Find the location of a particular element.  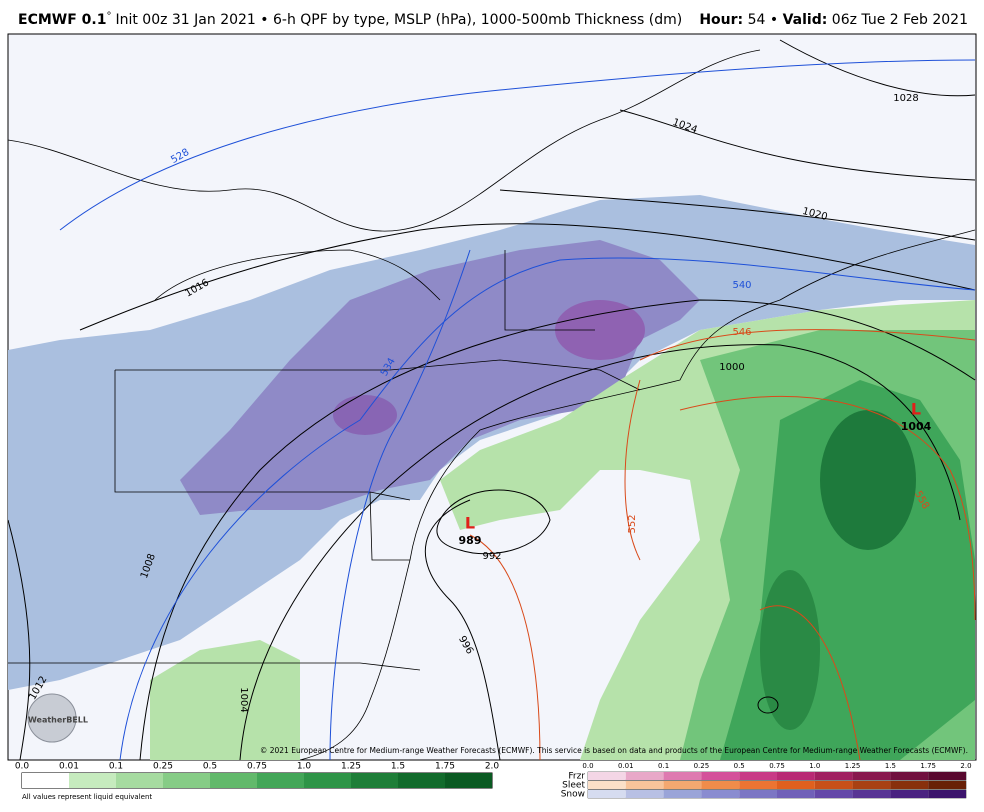

rain-tick-label: 1.25 is located at coordinates (351, 767).